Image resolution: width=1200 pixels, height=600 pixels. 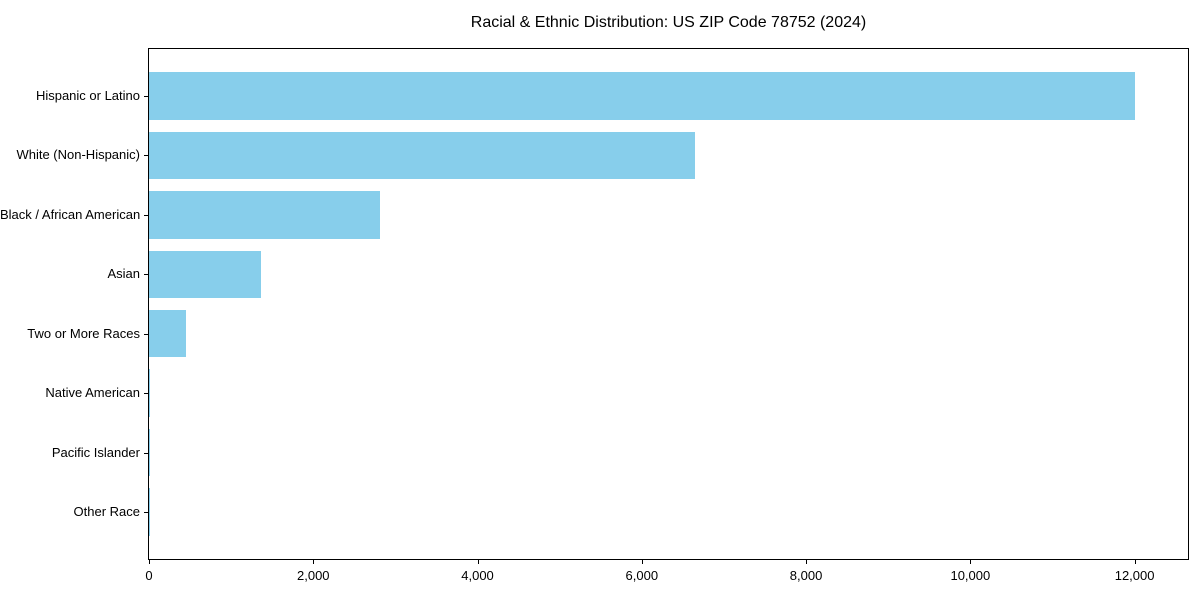 What do you see at coordinates (149, 575) in the screenshot?
I see `x-tick-label: 0` at bounding box center [149, 575].